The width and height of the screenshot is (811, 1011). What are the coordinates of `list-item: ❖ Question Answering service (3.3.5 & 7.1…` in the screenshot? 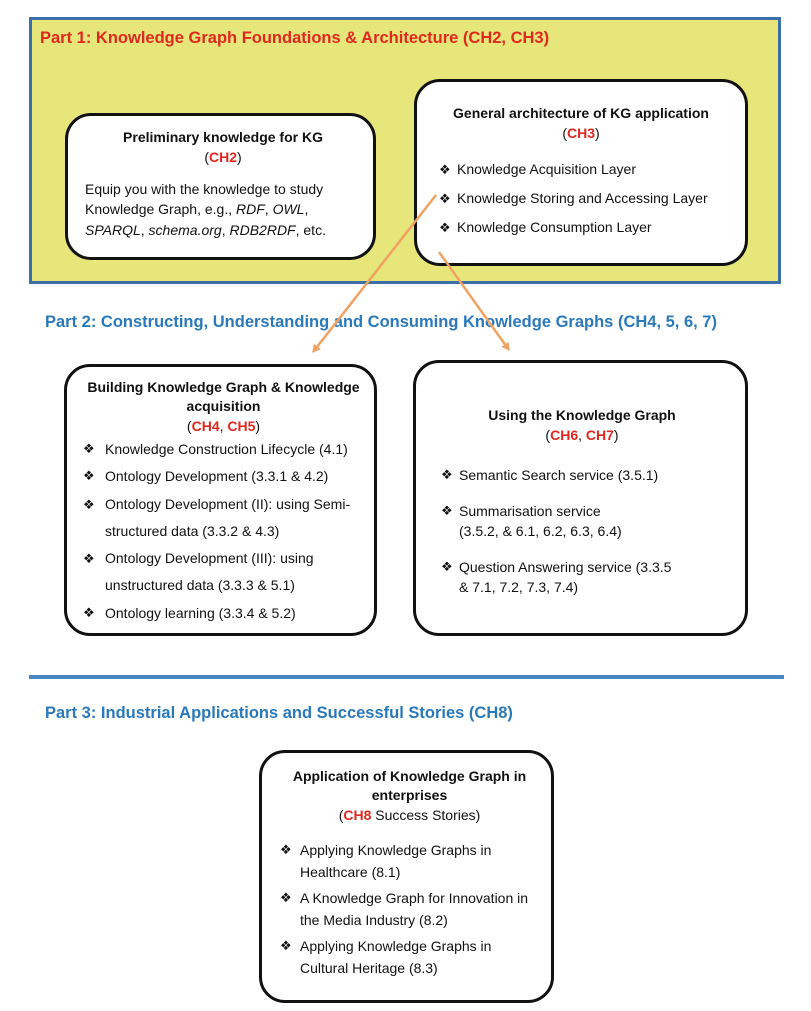 It's located at (556, 577).